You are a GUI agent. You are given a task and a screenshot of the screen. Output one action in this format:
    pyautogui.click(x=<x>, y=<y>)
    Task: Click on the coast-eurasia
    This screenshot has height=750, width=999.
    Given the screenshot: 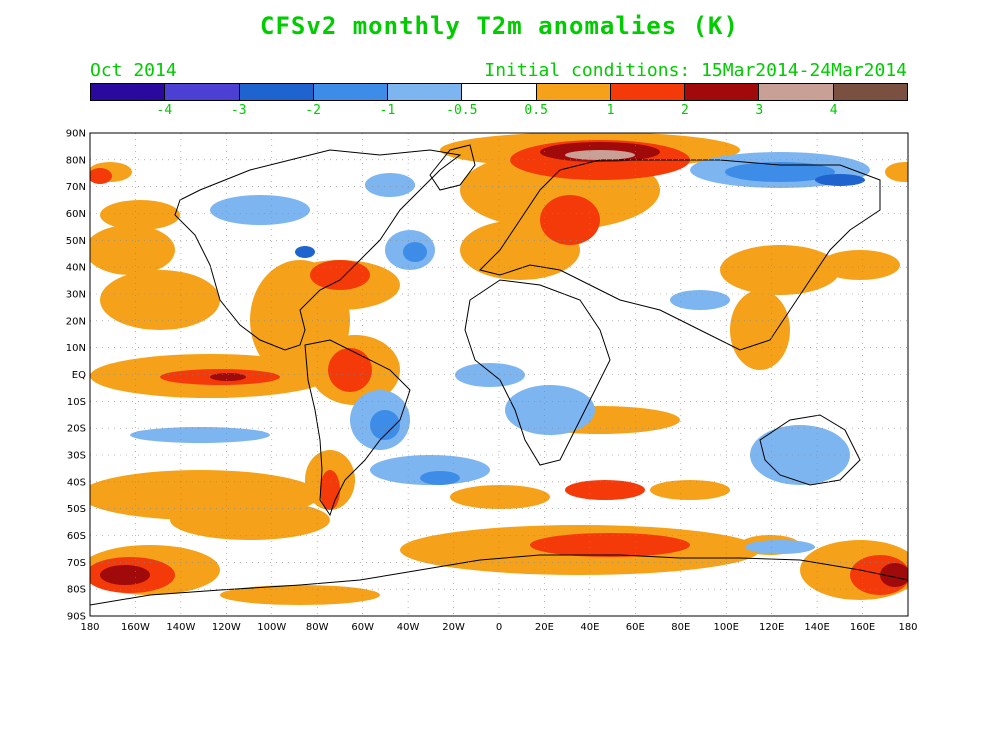 What is the action you would take?
    pyautogui.click(x=680, y=255)
    